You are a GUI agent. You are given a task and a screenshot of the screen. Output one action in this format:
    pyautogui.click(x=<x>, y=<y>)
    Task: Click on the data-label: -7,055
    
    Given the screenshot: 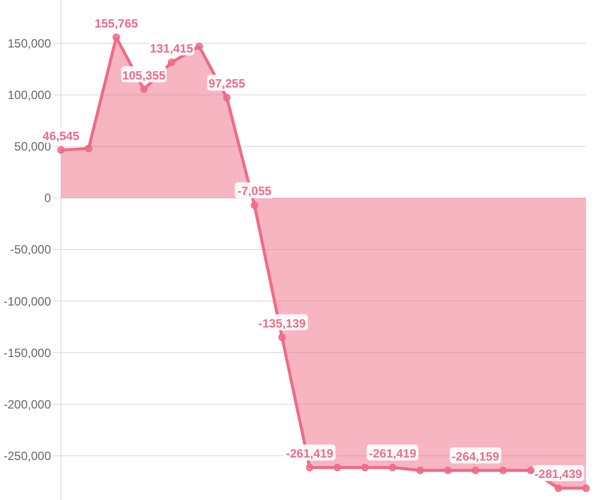 What is the action you would take?
    pyautogui.click(x=254, y=191)
    